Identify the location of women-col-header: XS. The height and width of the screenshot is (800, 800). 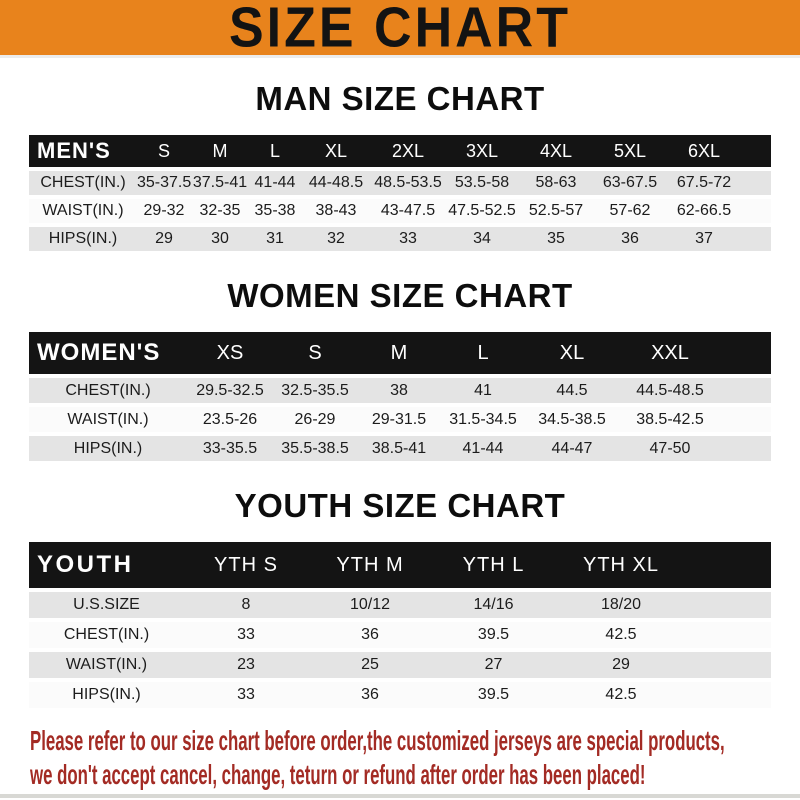
(230, 353).